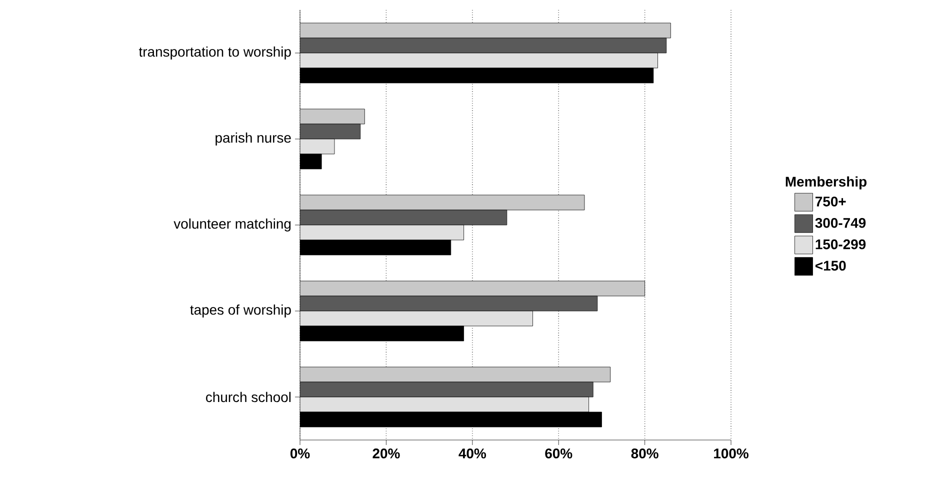 This screenshot has width=941, height=486. Describe the element at coordinates (841, 244) in the screenshot. I see `legend-label: 150-299` at that location.